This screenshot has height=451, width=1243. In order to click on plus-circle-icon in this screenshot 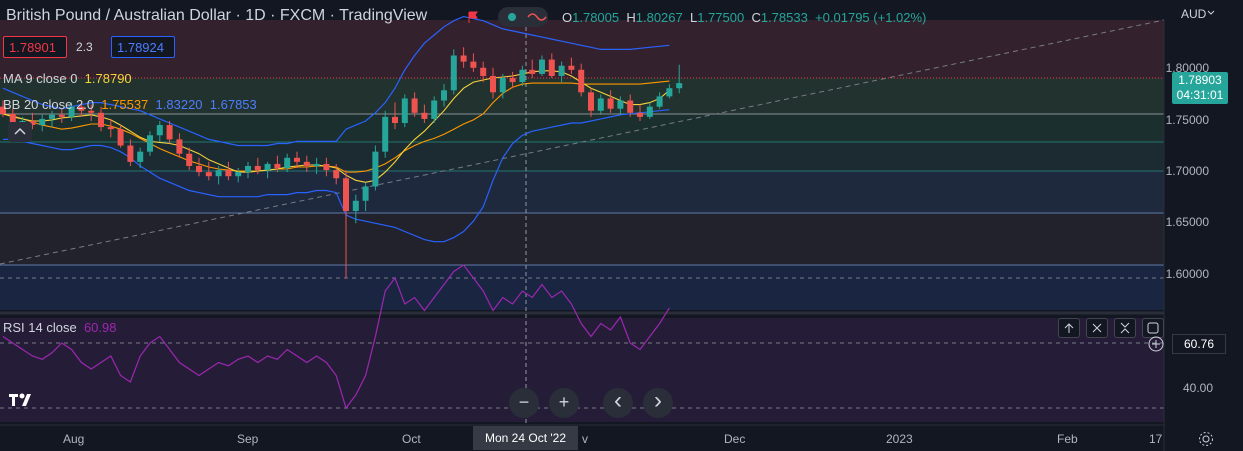, I will do `click(1156, 344)`.